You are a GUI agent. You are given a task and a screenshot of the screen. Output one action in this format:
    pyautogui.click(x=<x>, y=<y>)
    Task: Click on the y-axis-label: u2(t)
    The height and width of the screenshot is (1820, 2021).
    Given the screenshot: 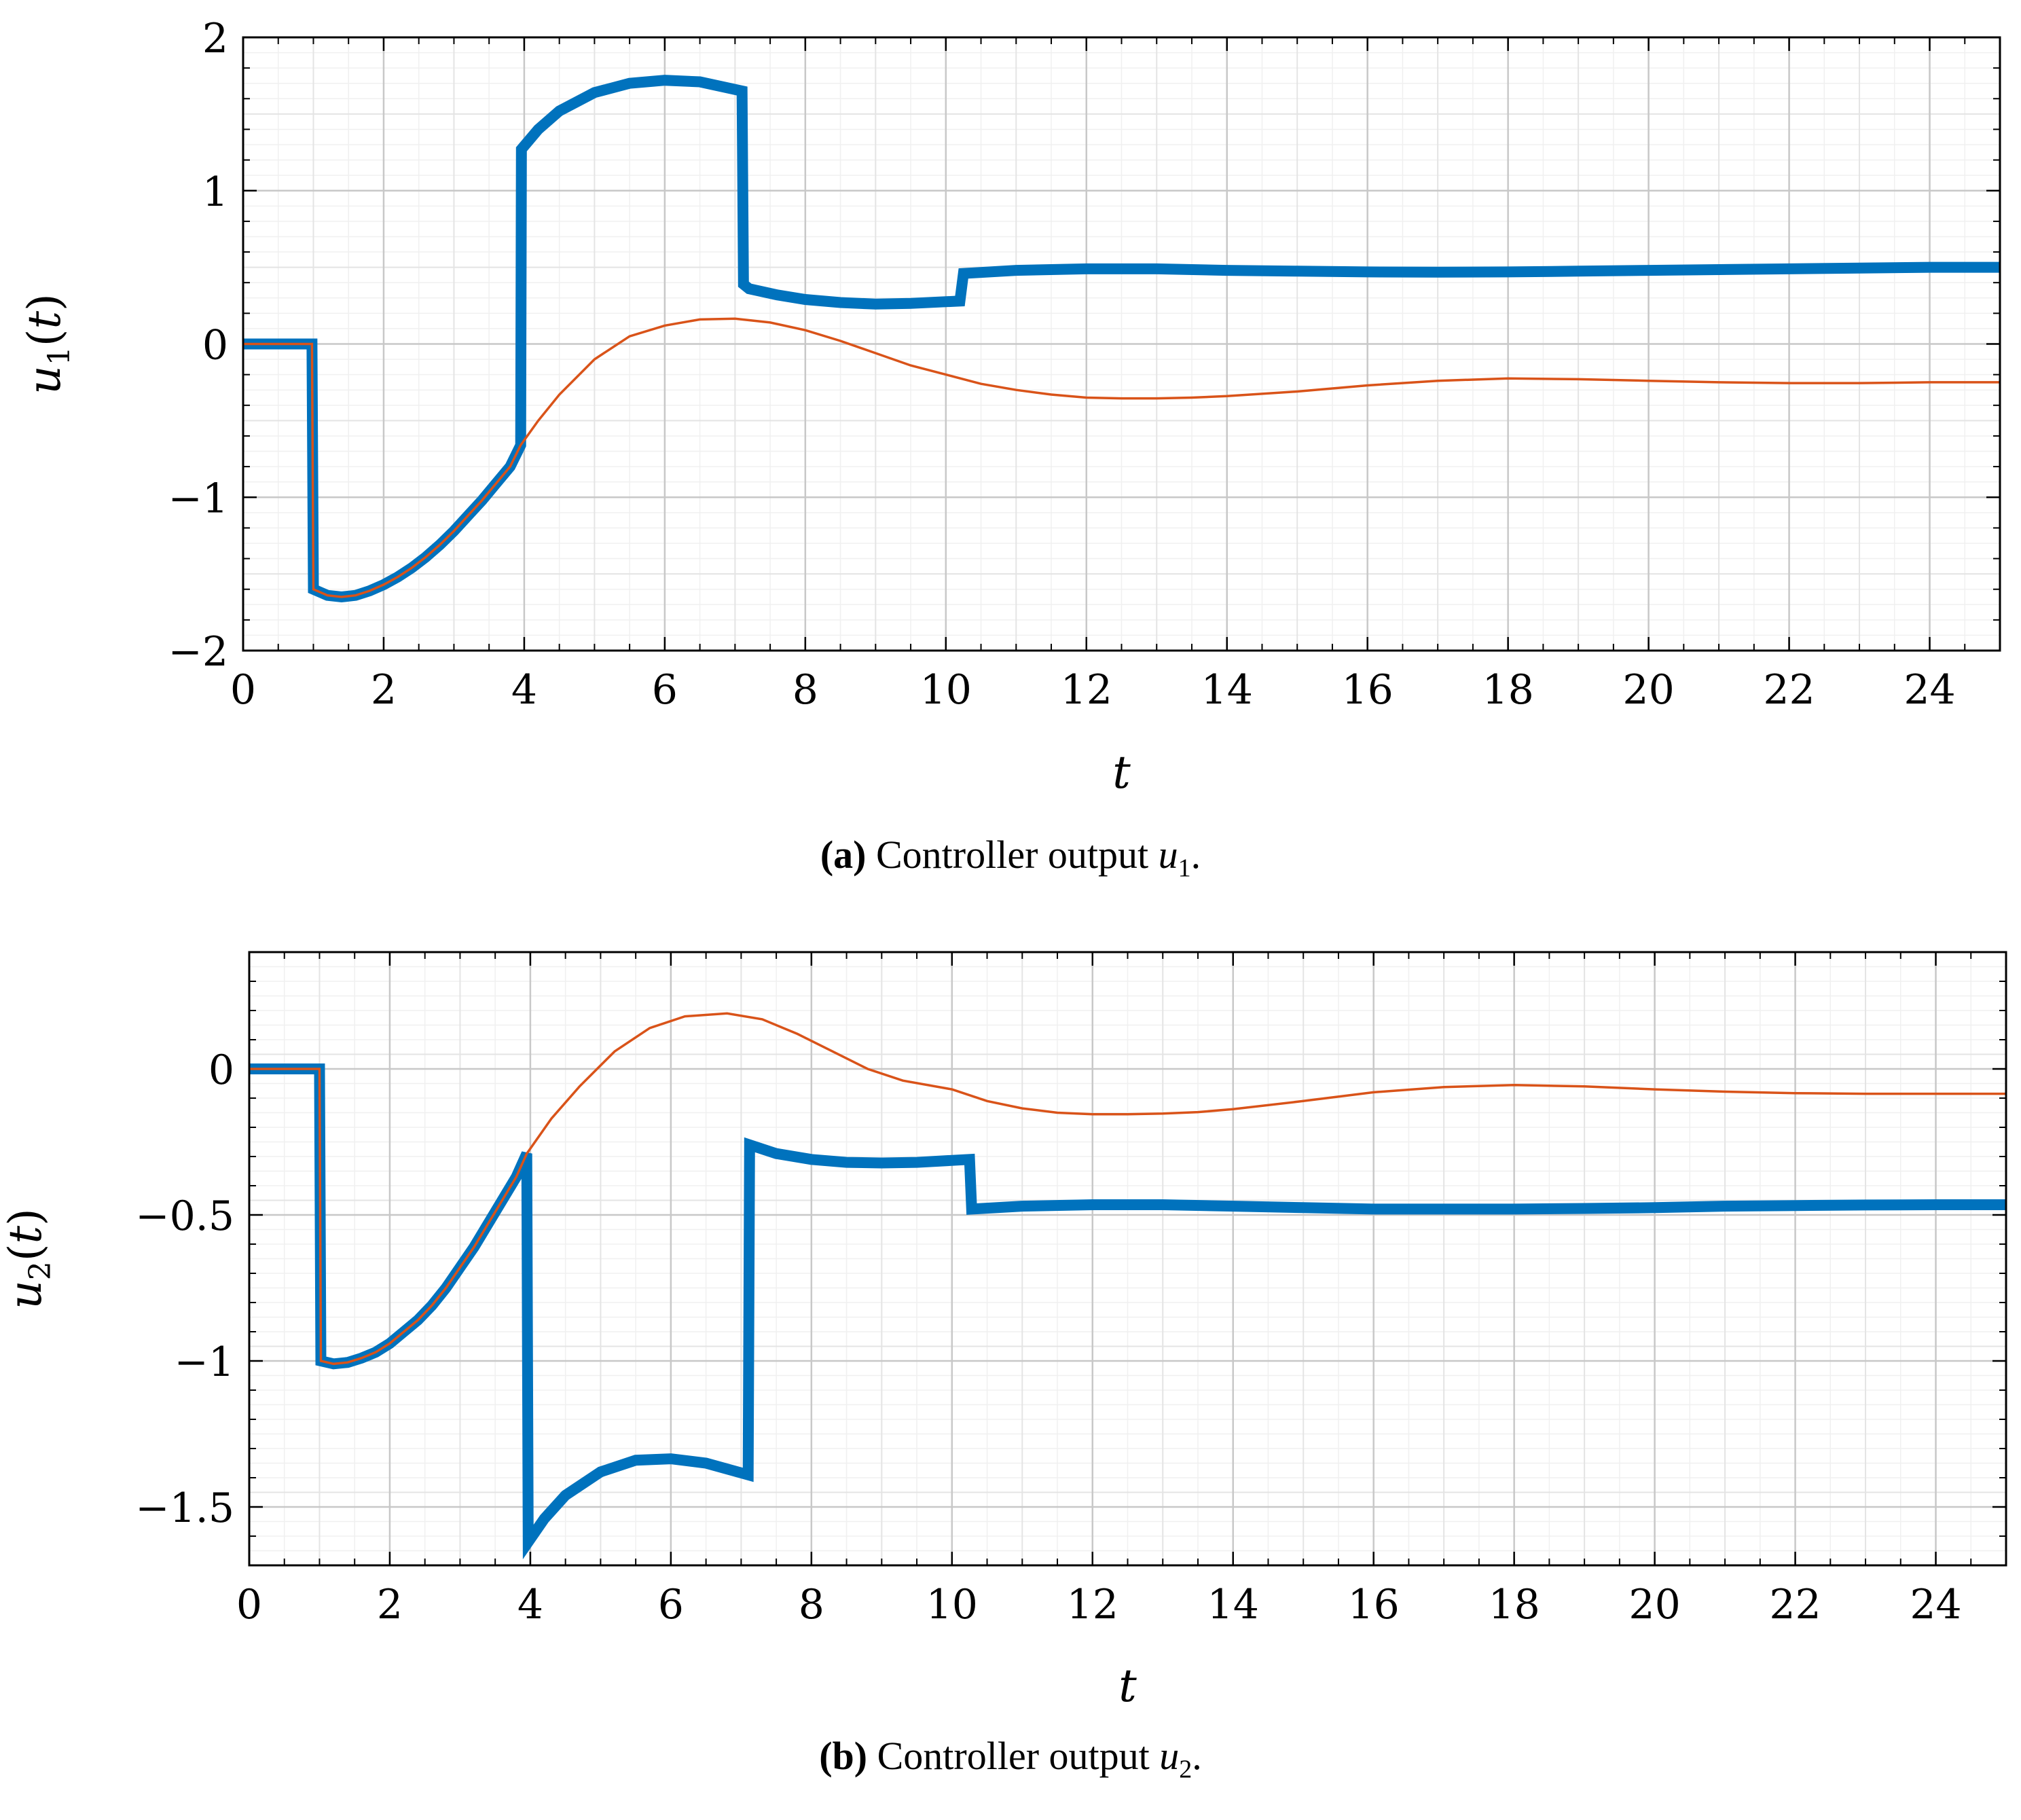 What is the action you would take?
    pyautogui.click(x=29, y=1258)
    